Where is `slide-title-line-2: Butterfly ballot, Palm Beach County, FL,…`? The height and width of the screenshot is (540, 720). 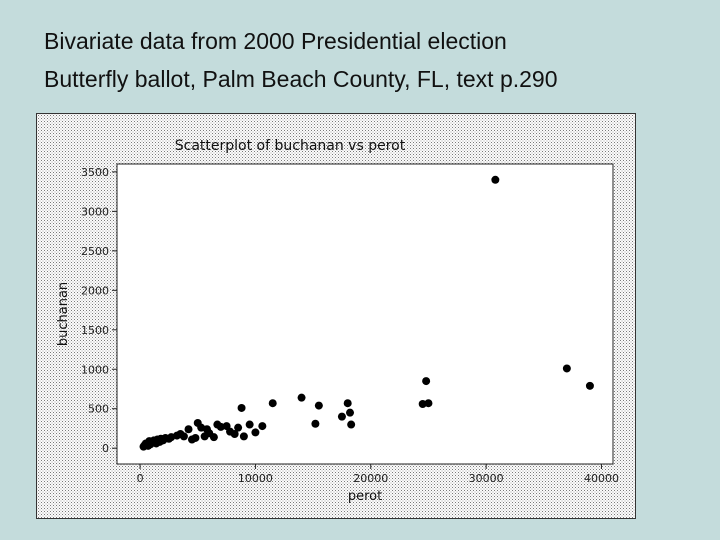
slide-title-line-2: Butterfly ballot, Palm Beach County, FL,… is located at coordinates (301, 79).